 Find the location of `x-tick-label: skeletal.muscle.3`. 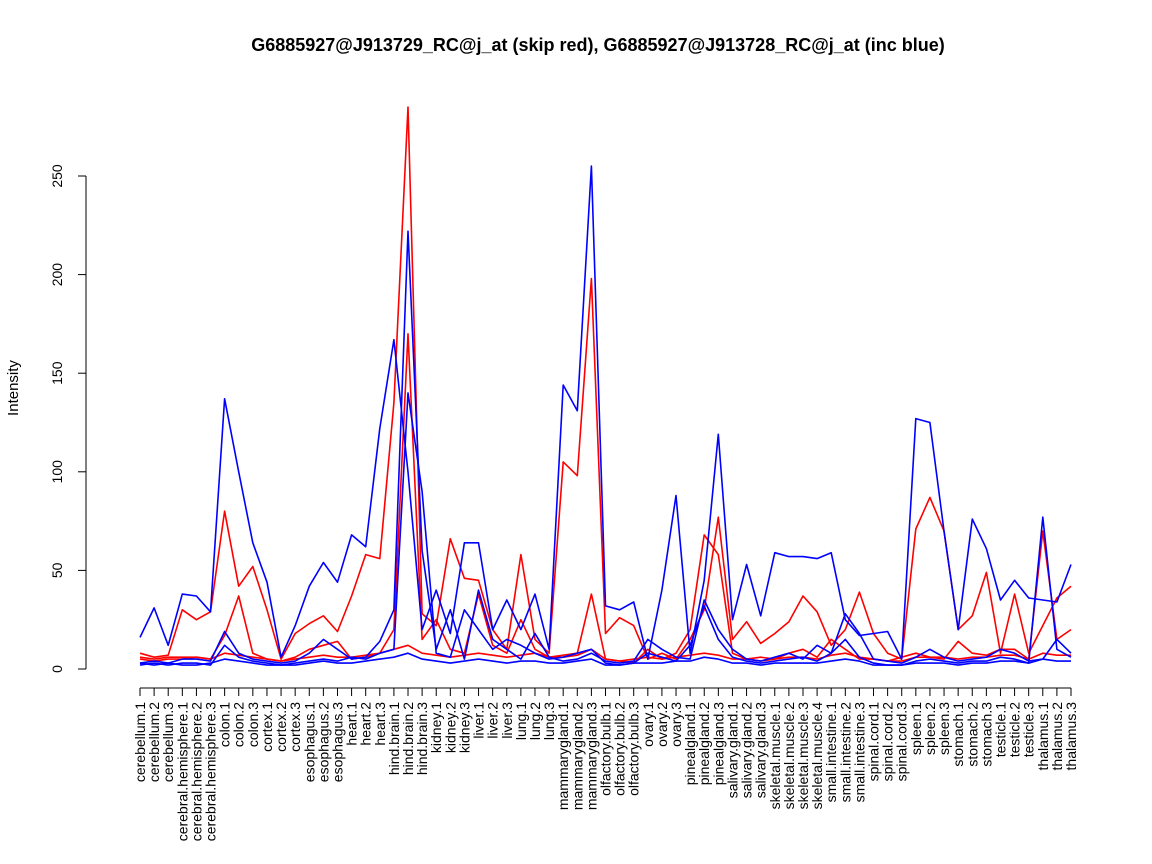

x-tick-label: skeletal.muscle.3 is located at coordinates (803, 756).